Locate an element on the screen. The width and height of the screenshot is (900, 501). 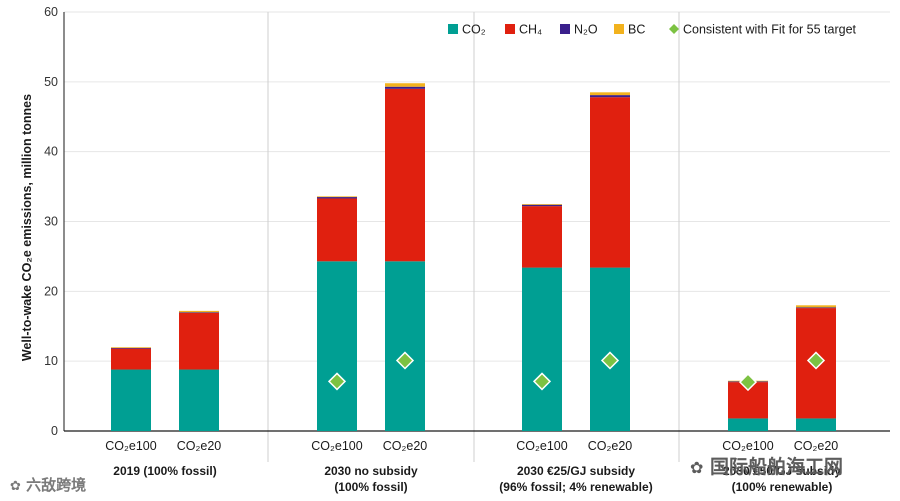
legend-swatch-co2 is located at coordinates (453, 29).